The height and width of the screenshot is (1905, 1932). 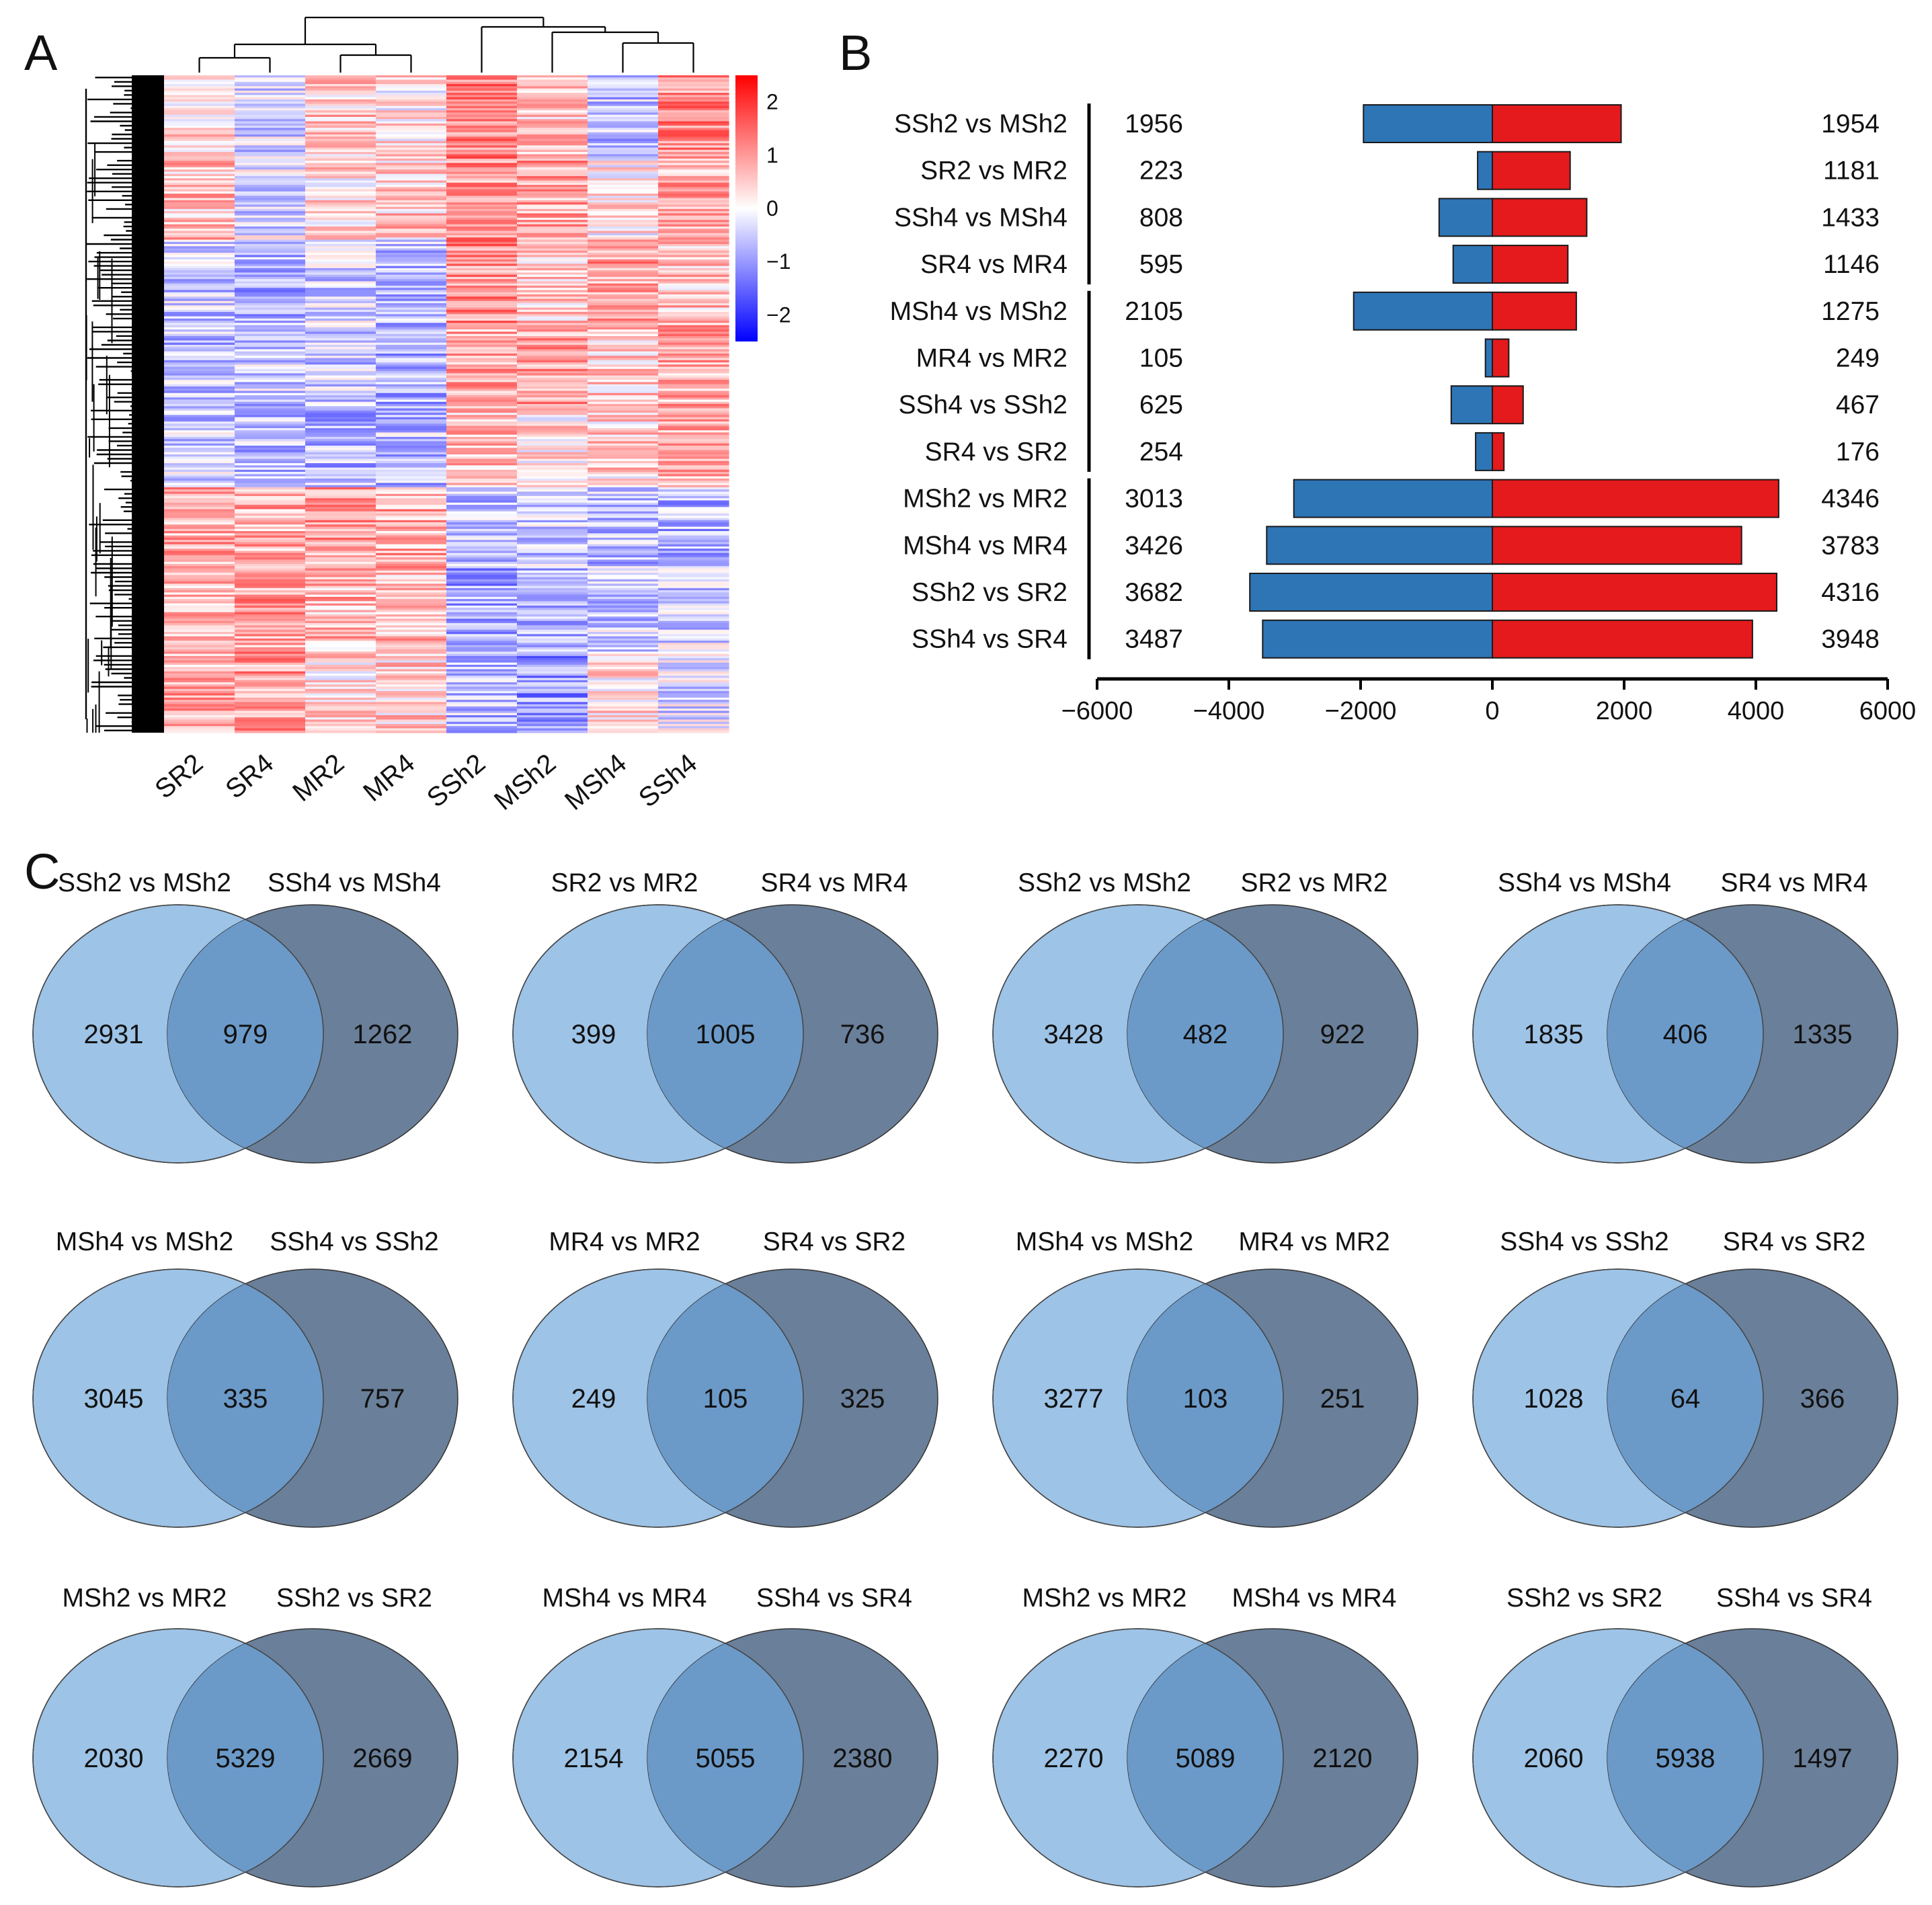 I want to click on venn-left-title: SSh2 vs MSh2, so click(x=1104, y=882).